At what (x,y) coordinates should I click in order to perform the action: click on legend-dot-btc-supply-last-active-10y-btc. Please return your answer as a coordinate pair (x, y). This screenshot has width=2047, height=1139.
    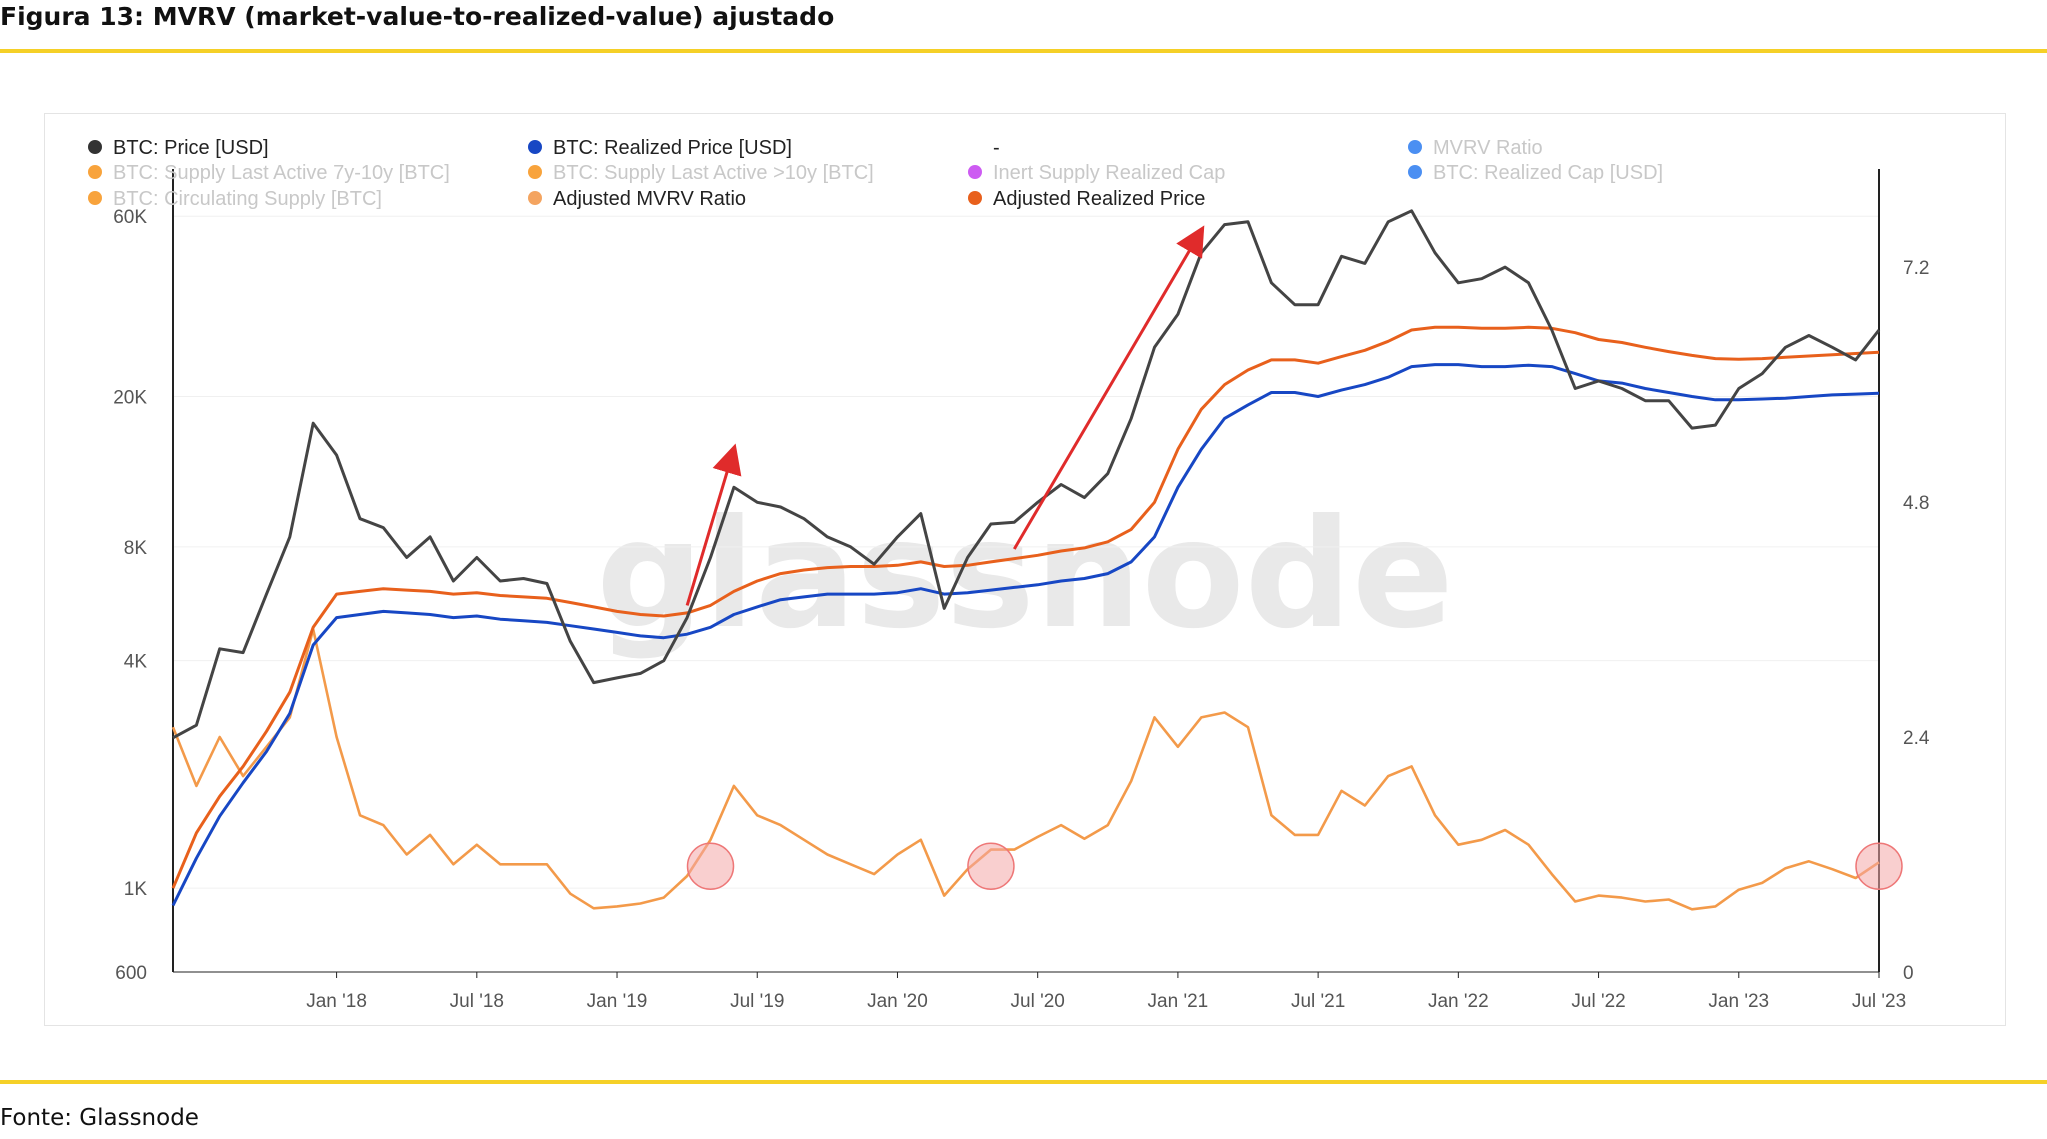
    Looking at the image, I should click on (535, 172).